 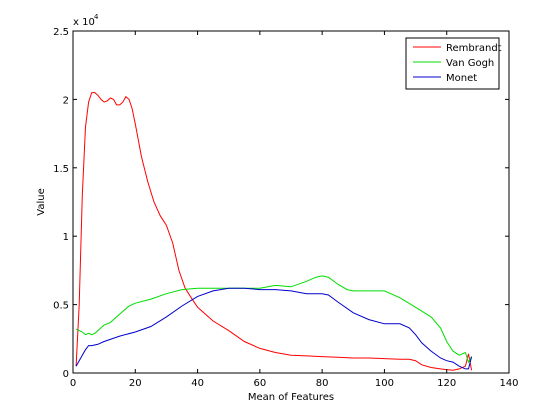 I want to click on legend-label-van-gogh: Van Gogh, so click(x=470, y=63).